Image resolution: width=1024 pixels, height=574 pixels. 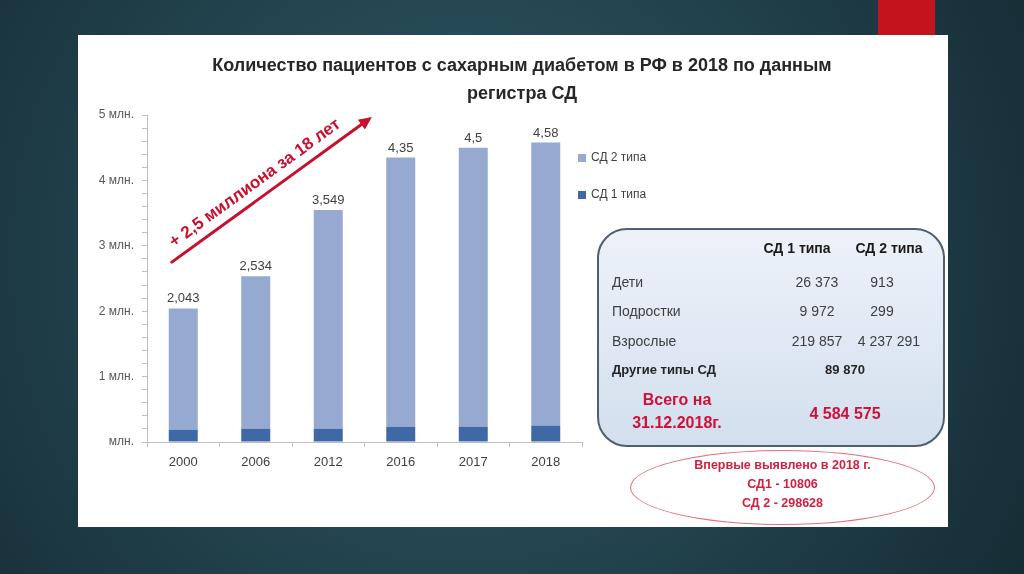 I want to click on total-label: 2,534, so click(x=256, y=266).